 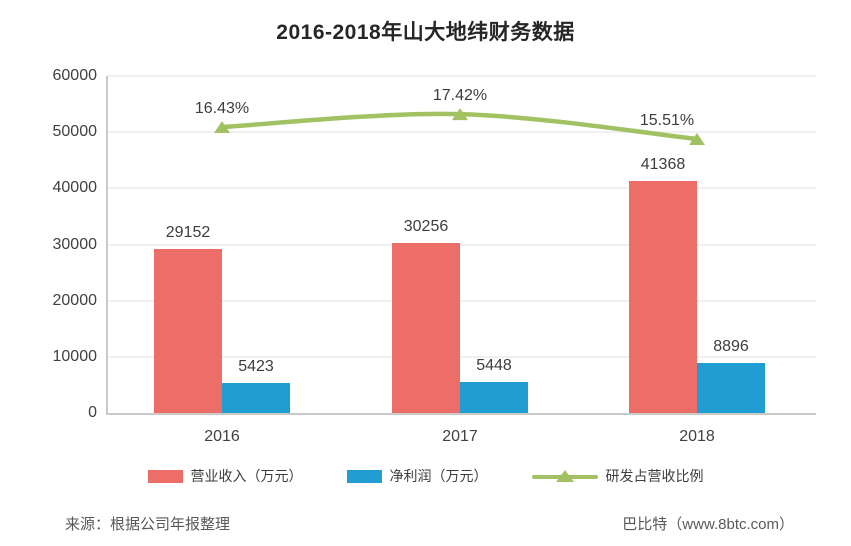 What do you see at coordinates (460, 96) in the screenshot?
I see `percent-label: 17.42%` at bounding box center [460, 96].